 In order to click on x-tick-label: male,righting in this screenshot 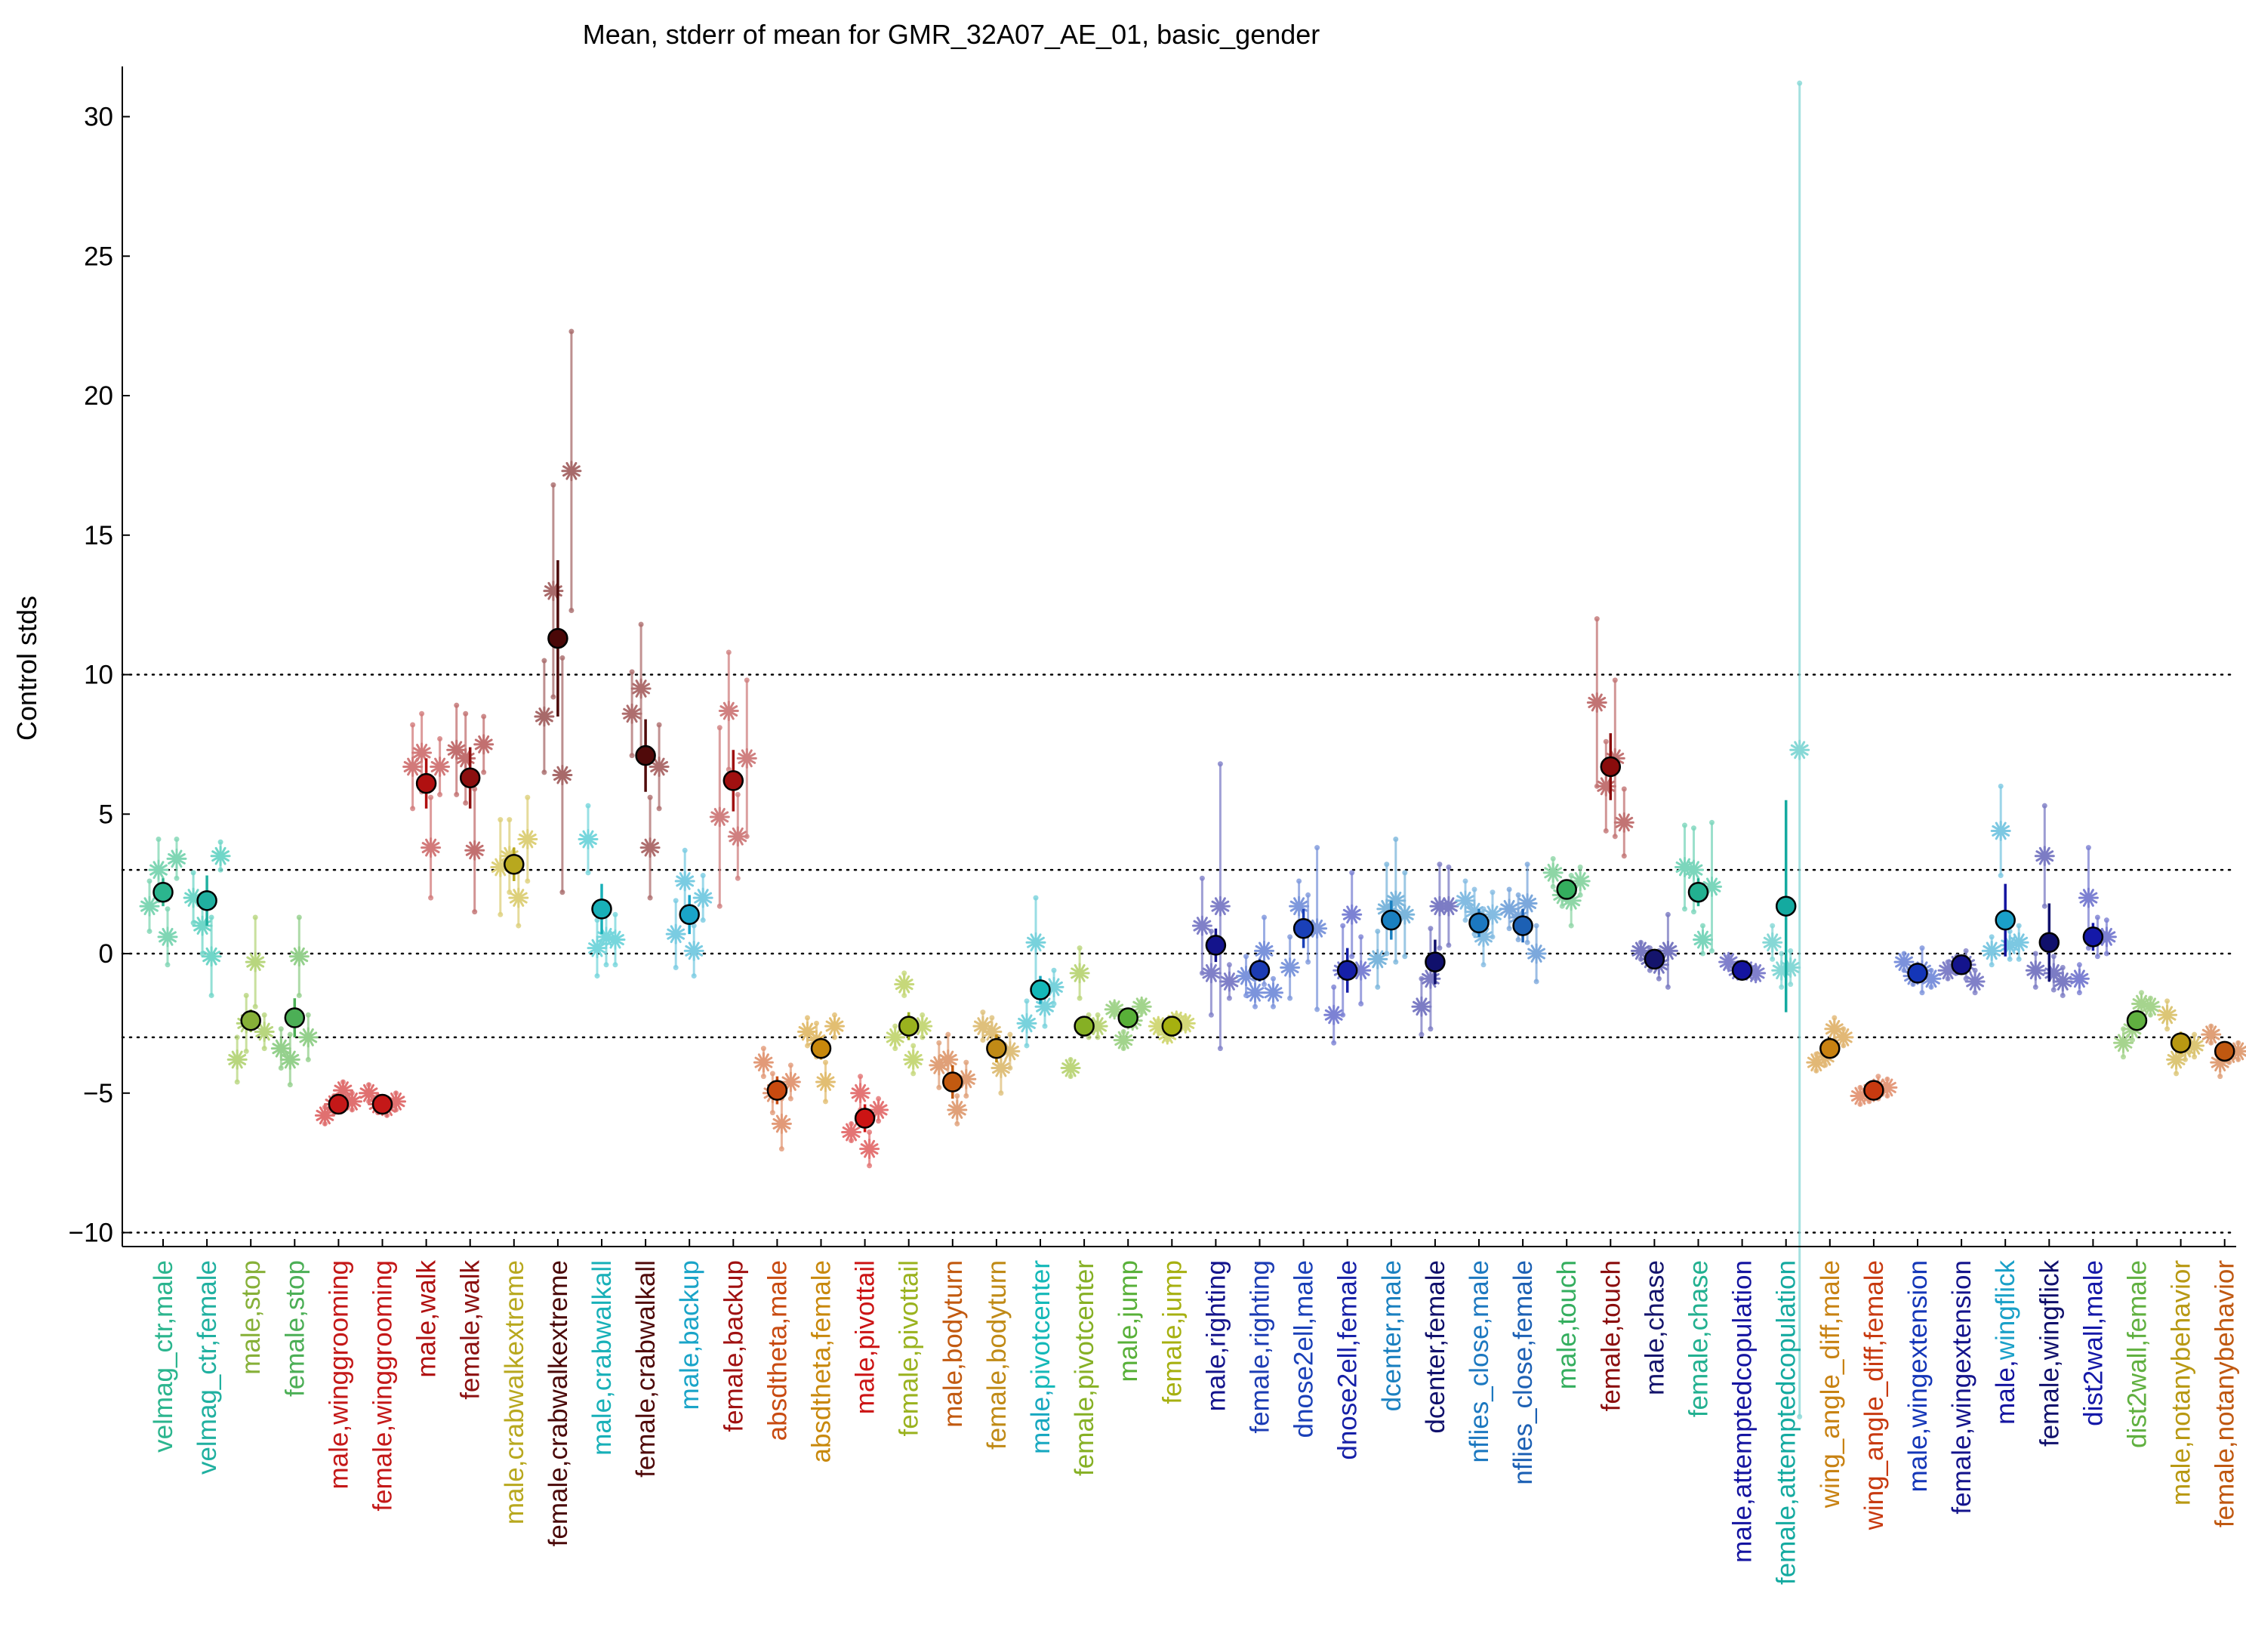, I will do `click(1216, 1336)`.